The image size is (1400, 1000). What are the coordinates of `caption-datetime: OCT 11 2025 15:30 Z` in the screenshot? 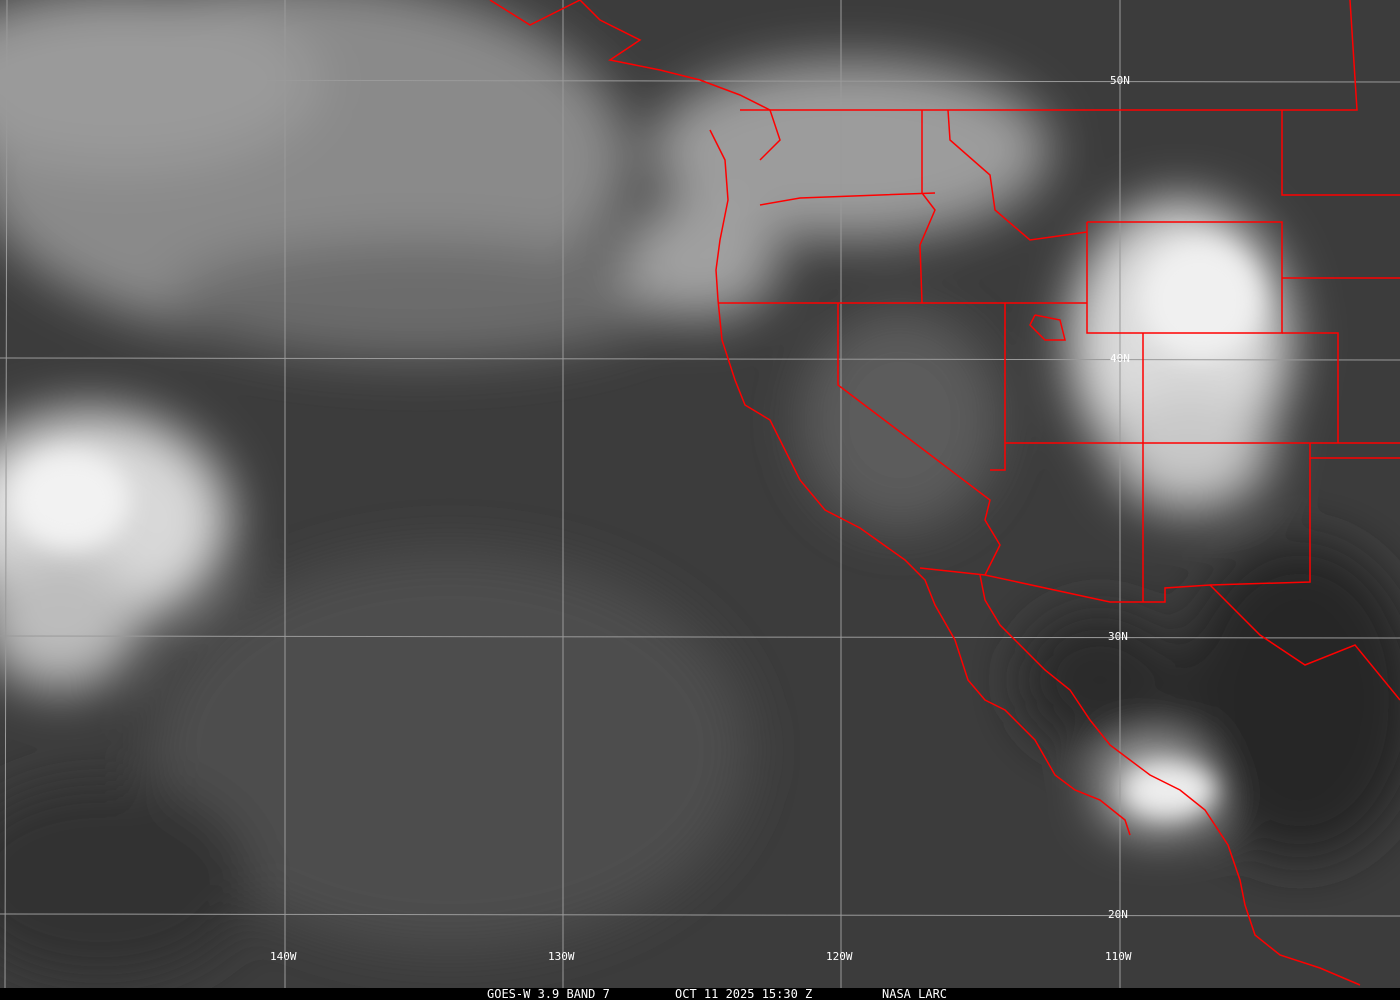 It's located at (744, 993).